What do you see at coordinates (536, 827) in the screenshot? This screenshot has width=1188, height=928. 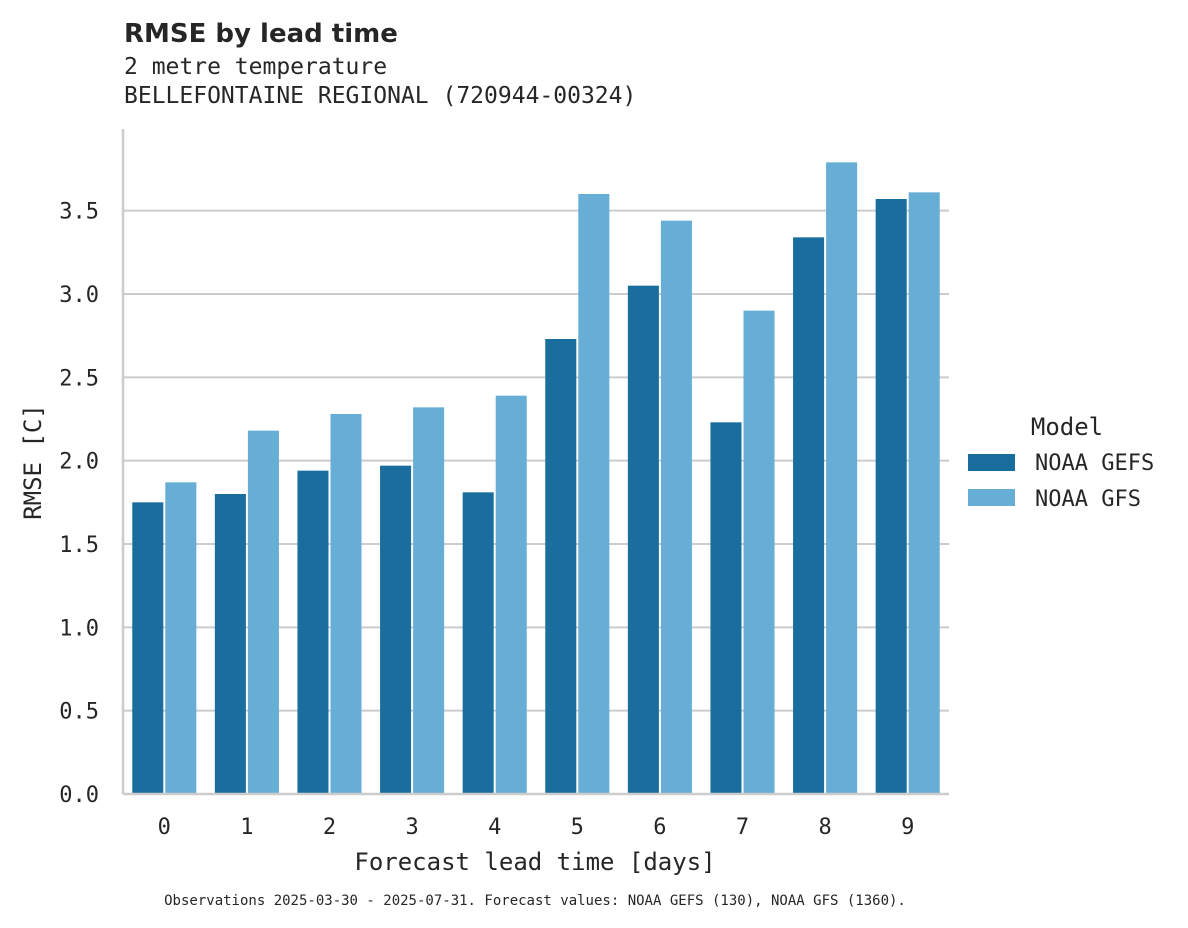 I see `x-tick-labels: 0 1 2 3 4 5 6 7 8 9` at bounding box center [536, 827].